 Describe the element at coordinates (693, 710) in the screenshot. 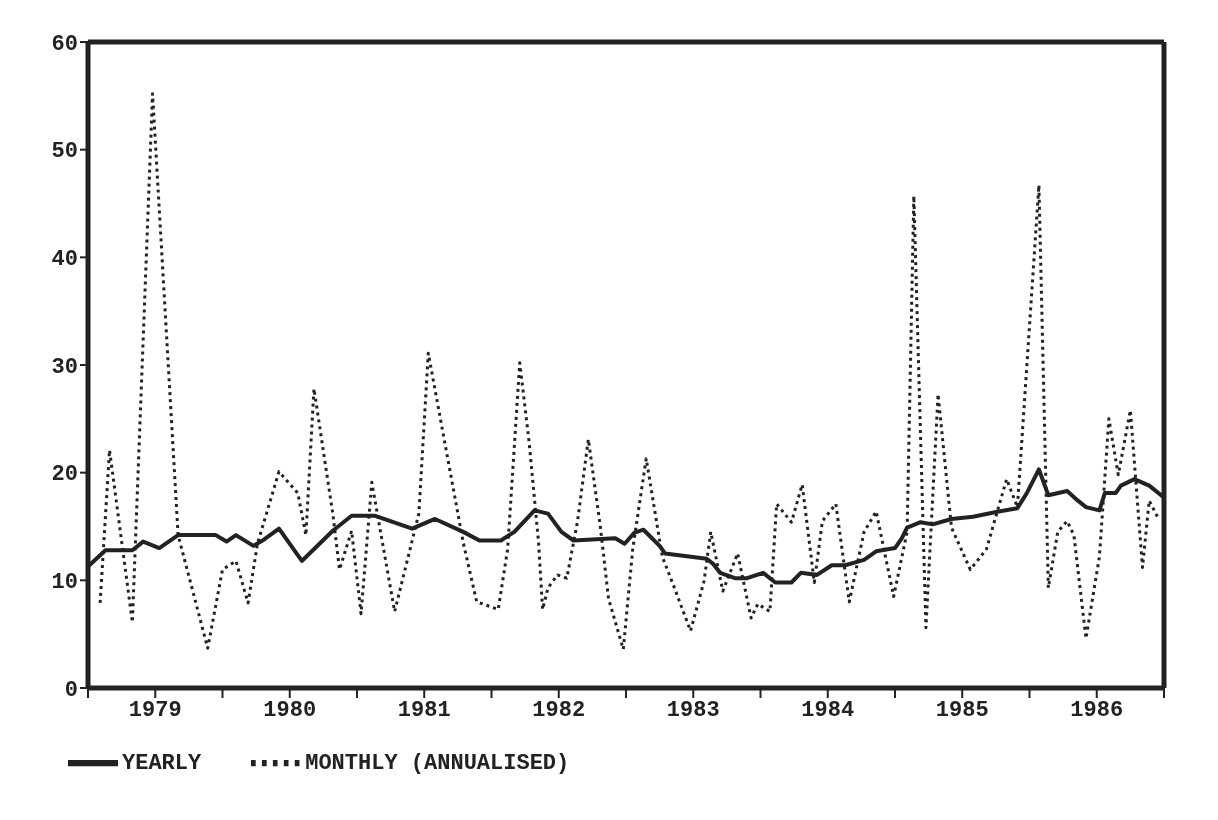

I see `x-tick-label: 1983` at that location.